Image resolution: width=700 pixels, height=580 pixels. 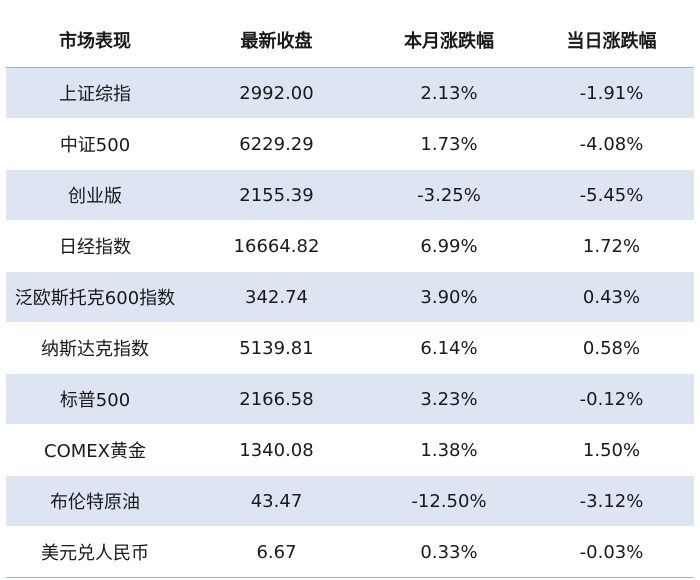 I want to click on table-row: 布伦特原油 43.47 -12.50% -3.12%, so click(x=350, y=501).